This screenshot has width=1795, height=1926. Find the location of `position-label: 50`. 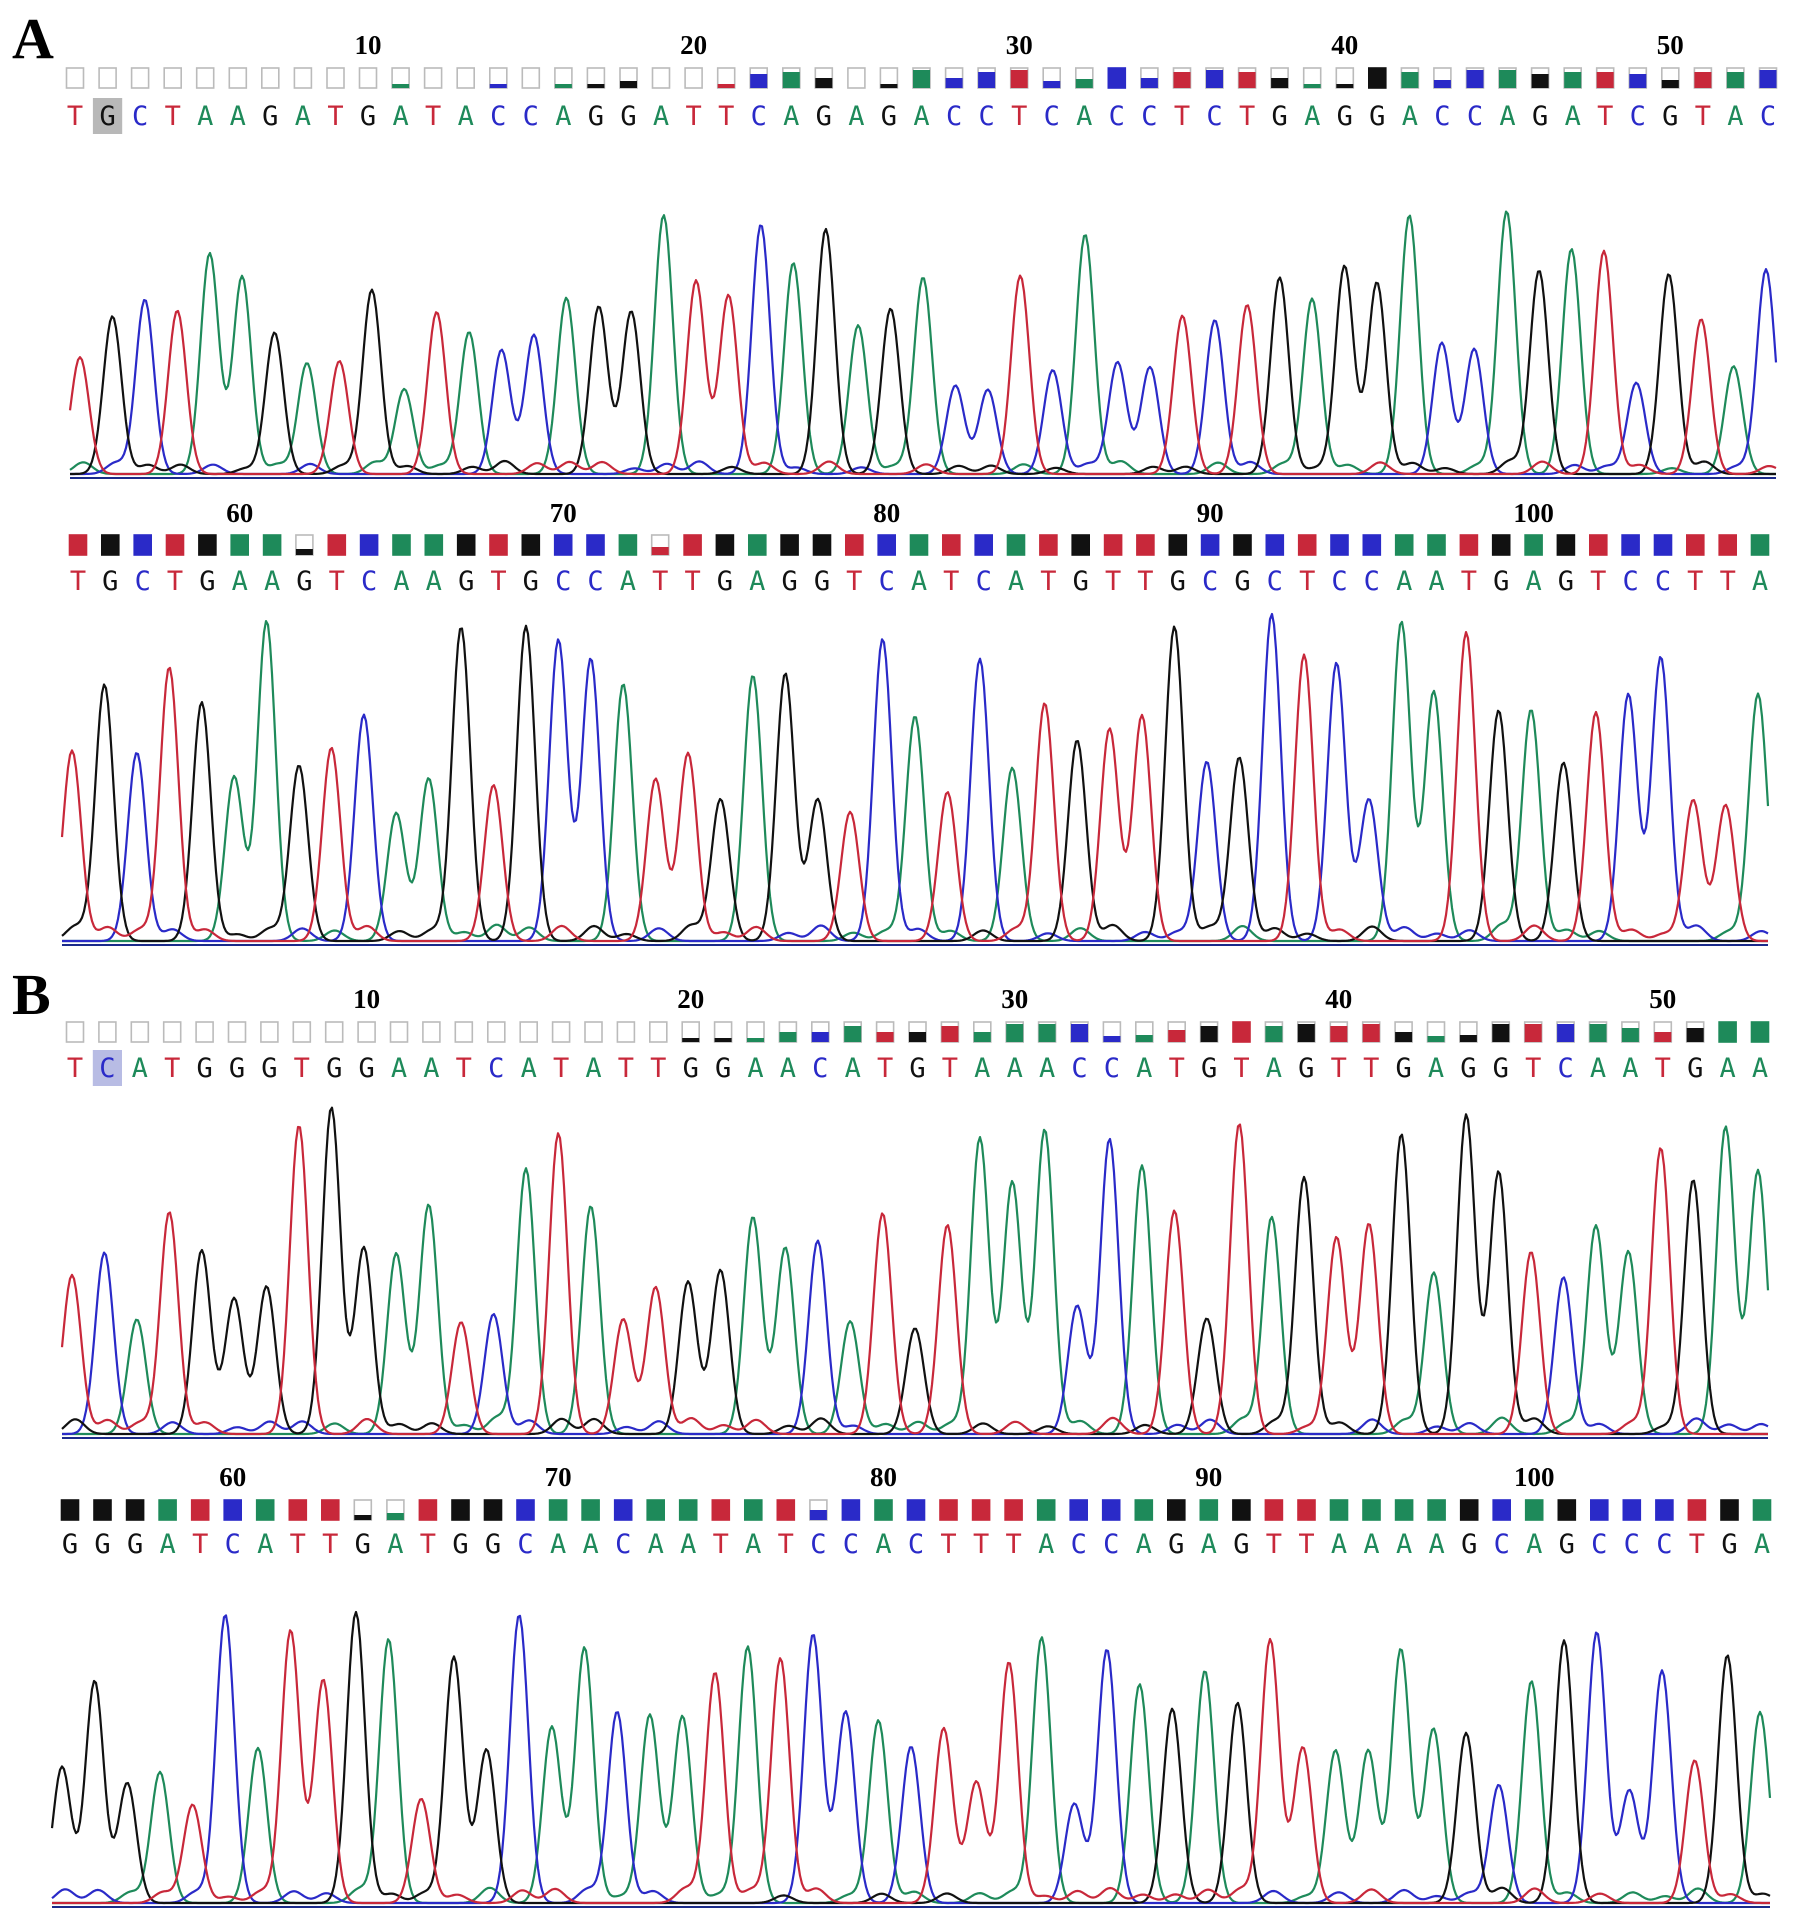

position-label: 50 is located at coordinates (1670, 45).